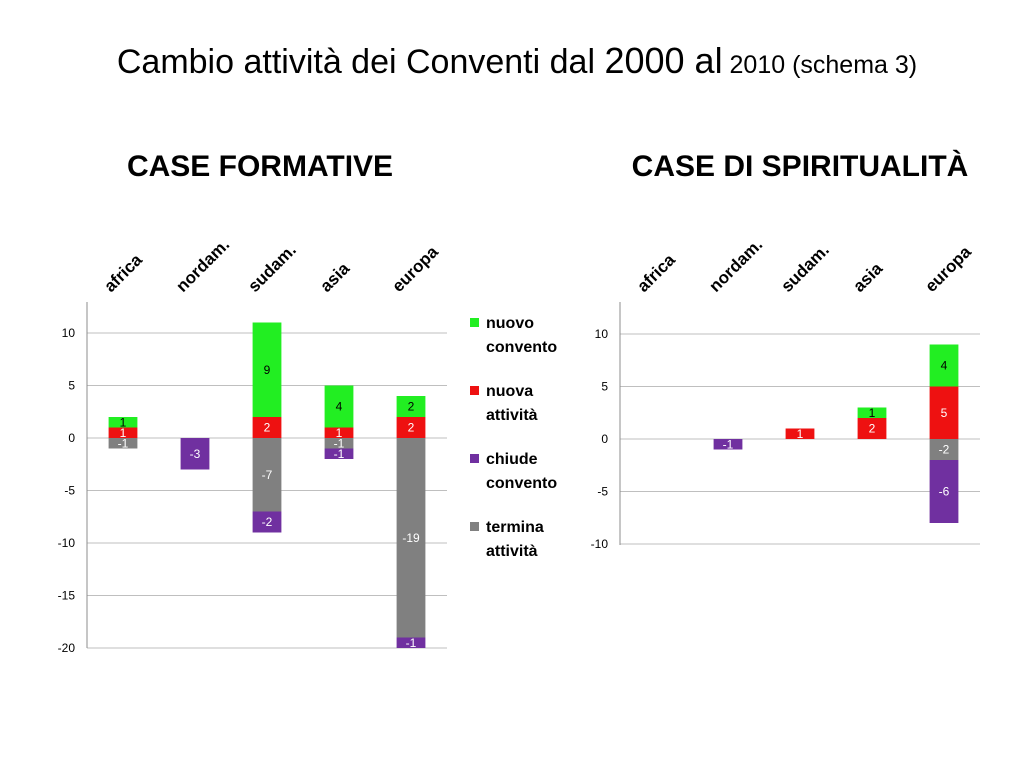 This screenshot has width=1024, height=768. I want to click on spirituality-category-label: sudam., so click(805, 268).